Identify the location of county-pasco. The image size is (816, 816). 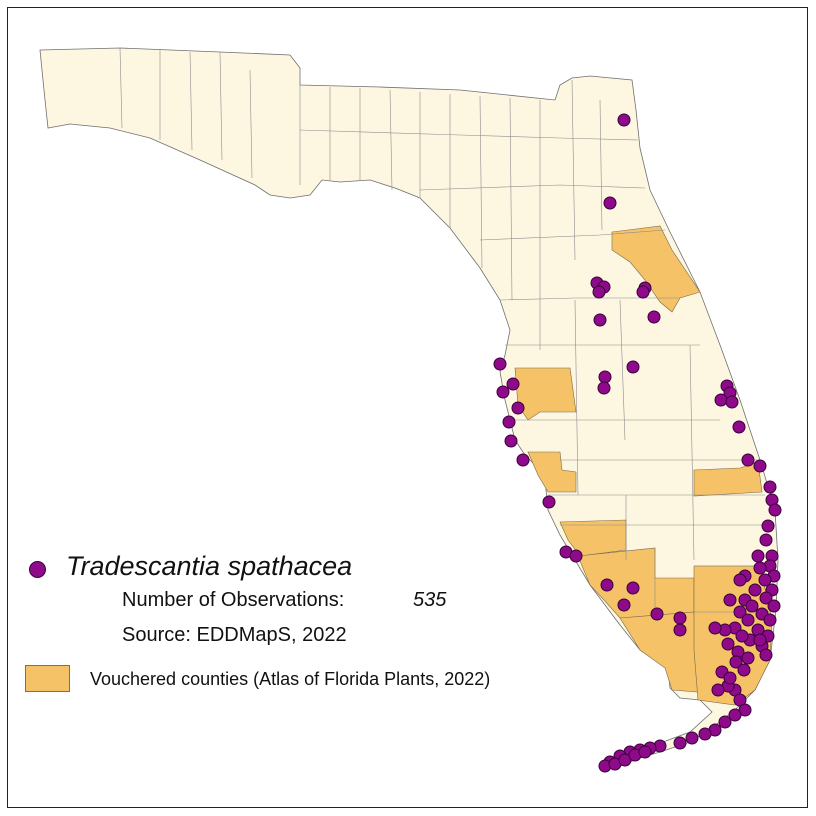
(545, 394).